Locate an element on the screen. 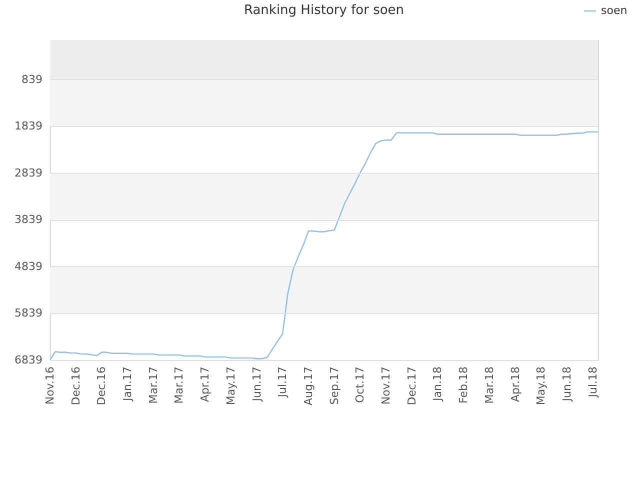  x-tick-label: Oct.17 is located at coordinates (360, 385).